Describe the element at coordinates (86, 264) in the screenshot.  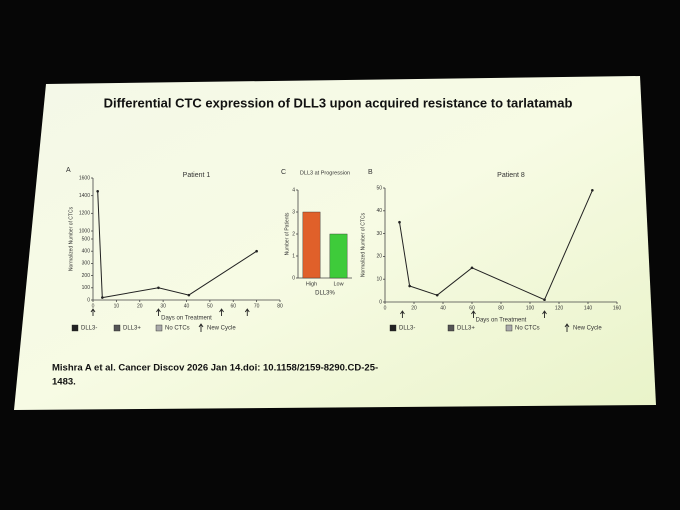
I see `y-tick-label: 300` at that location.